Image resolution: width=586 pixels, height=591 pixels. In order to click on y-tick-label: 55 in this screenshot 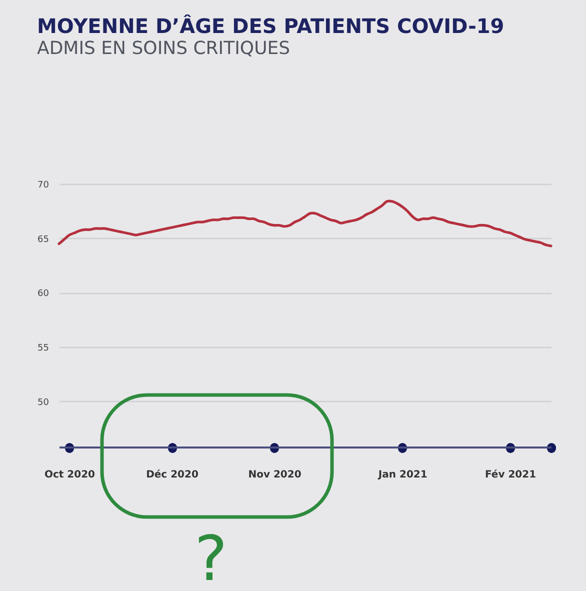, I will do `click(43, 349)`.